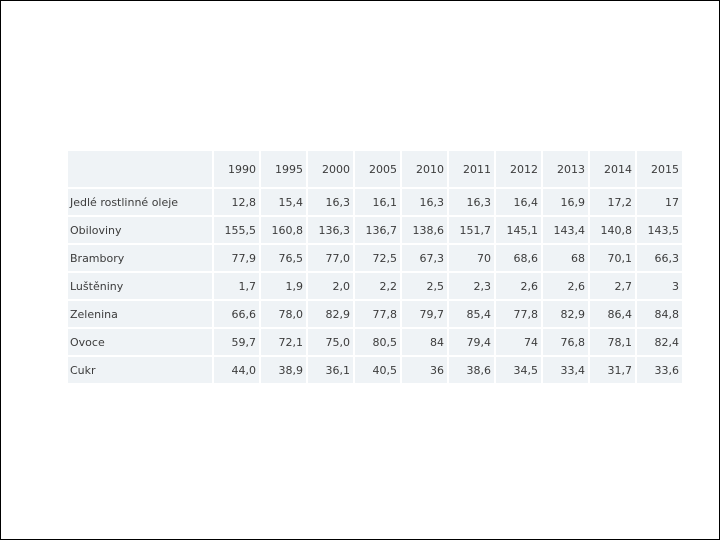  Describe the element at coordinates (659, 169) in the screenshot. I see `year-header: 2015` at that location.